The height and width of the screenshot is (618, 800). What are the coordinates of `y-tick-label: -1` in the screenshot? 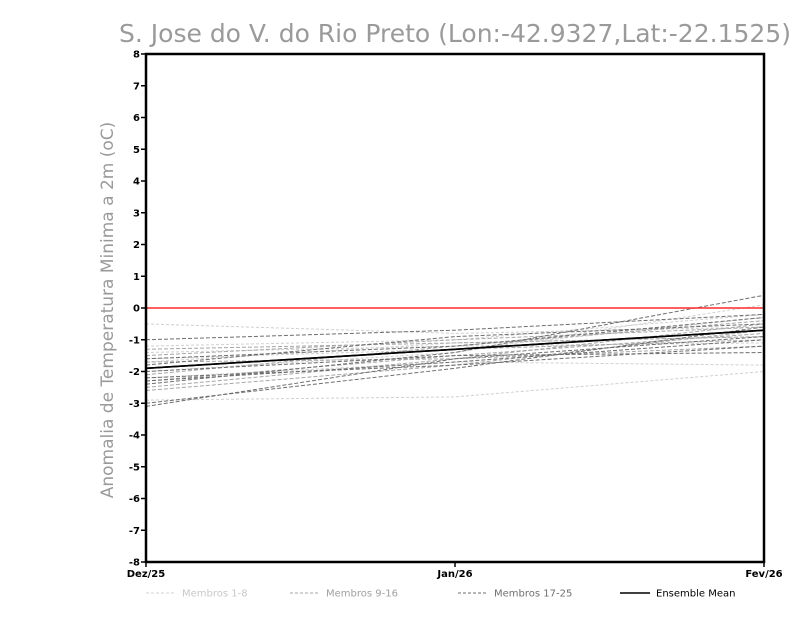 It's located at (134, 340).